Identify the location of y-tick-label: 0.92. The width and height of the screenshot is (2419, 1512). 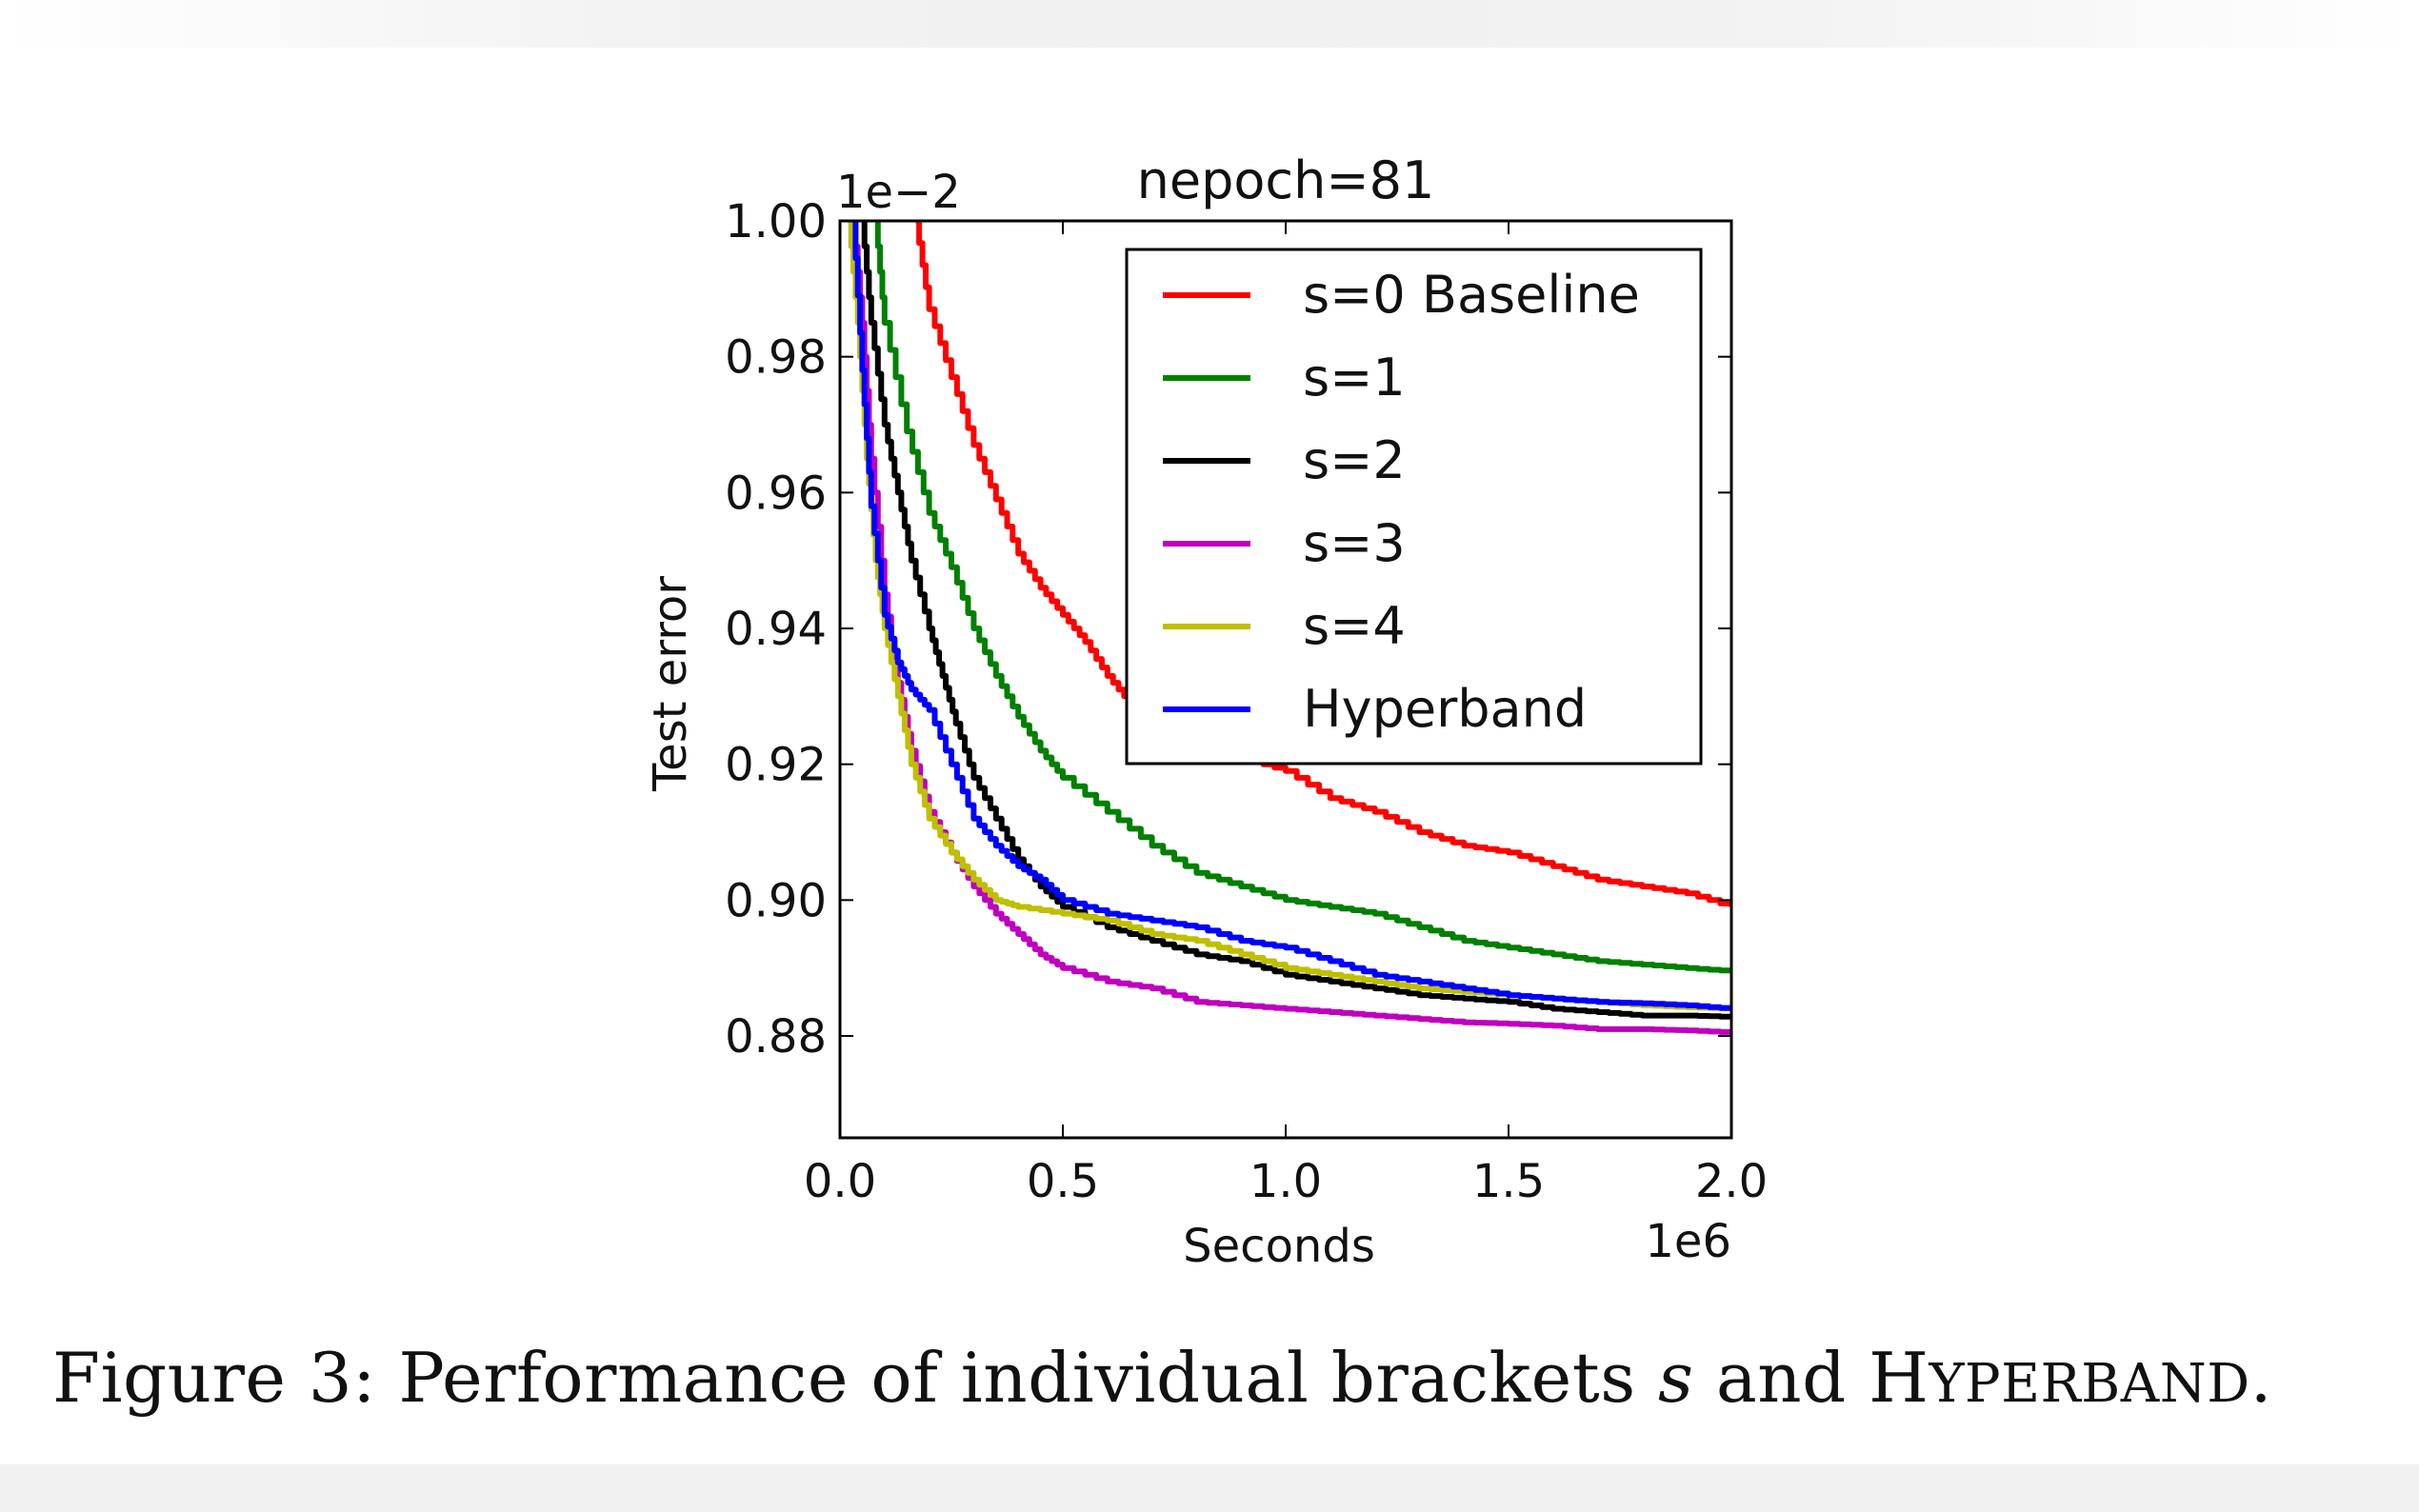
(776, 765).